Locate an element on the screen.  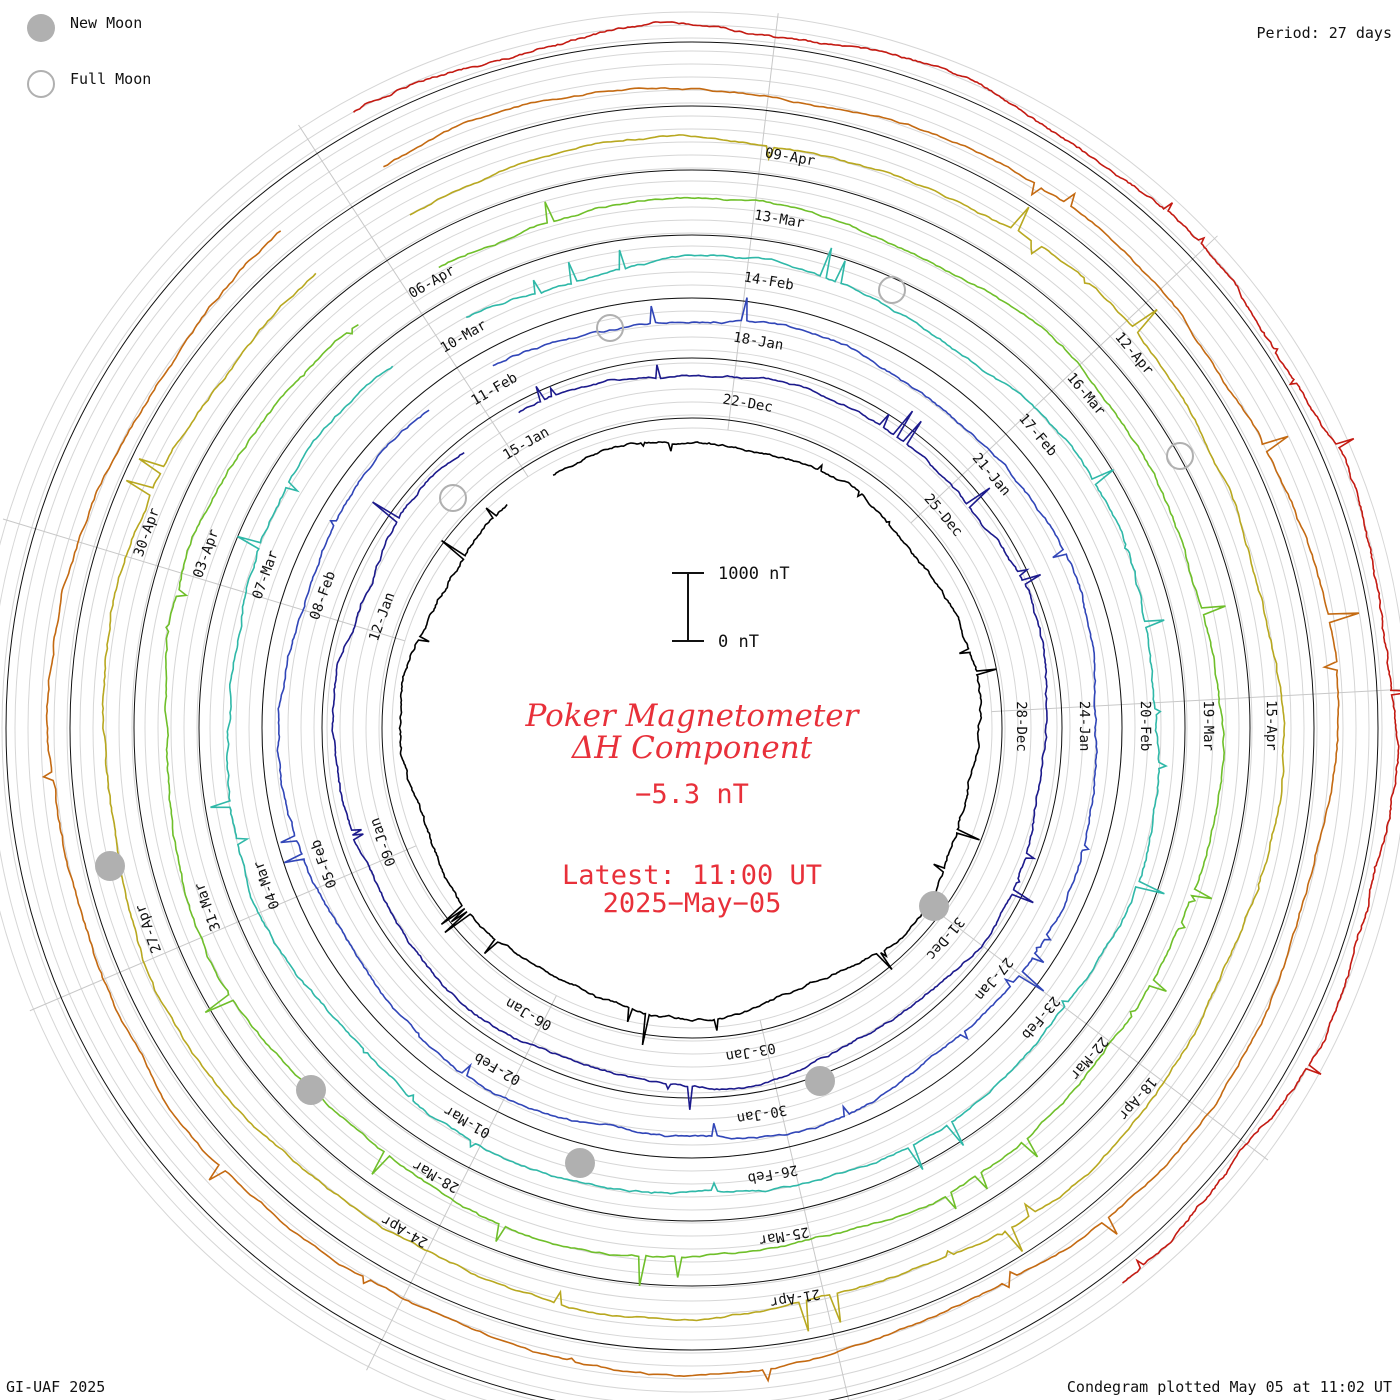
date-label: 03-Apr is located at coordinates (206, 553).